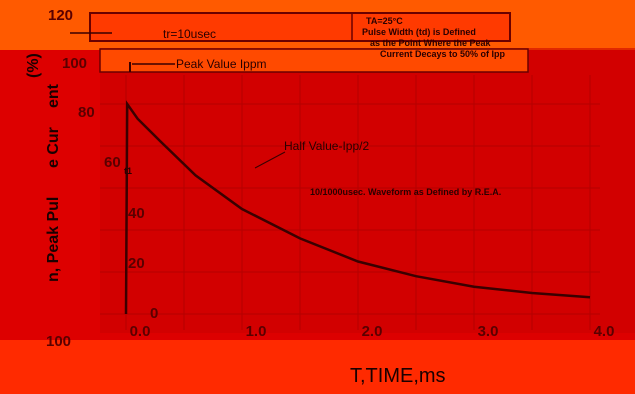 This screenshot has width=635, height=394. I want to click on x-tick-1.0: 1.0, so click(256, 331).